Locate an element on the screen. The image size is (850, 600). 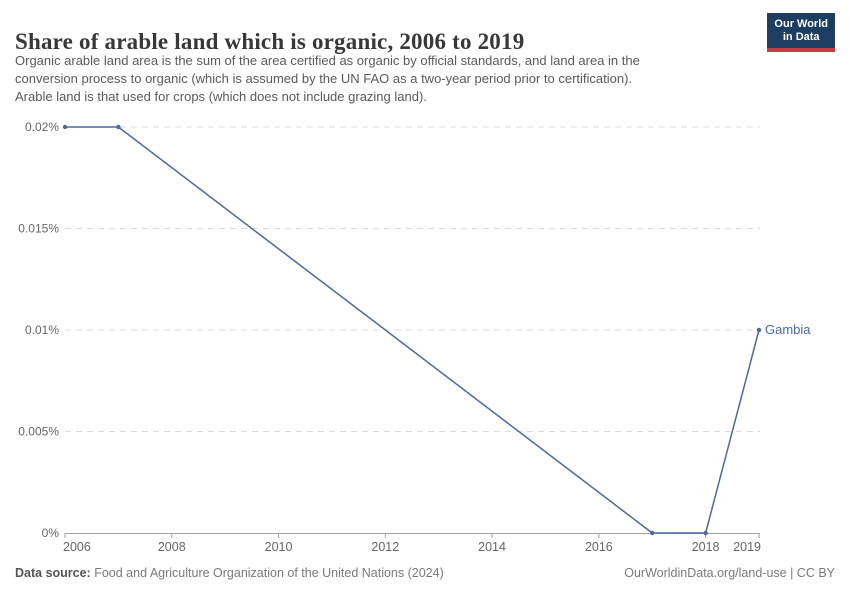
x-tick-label: 2006 is located at coordinates (77, 547).